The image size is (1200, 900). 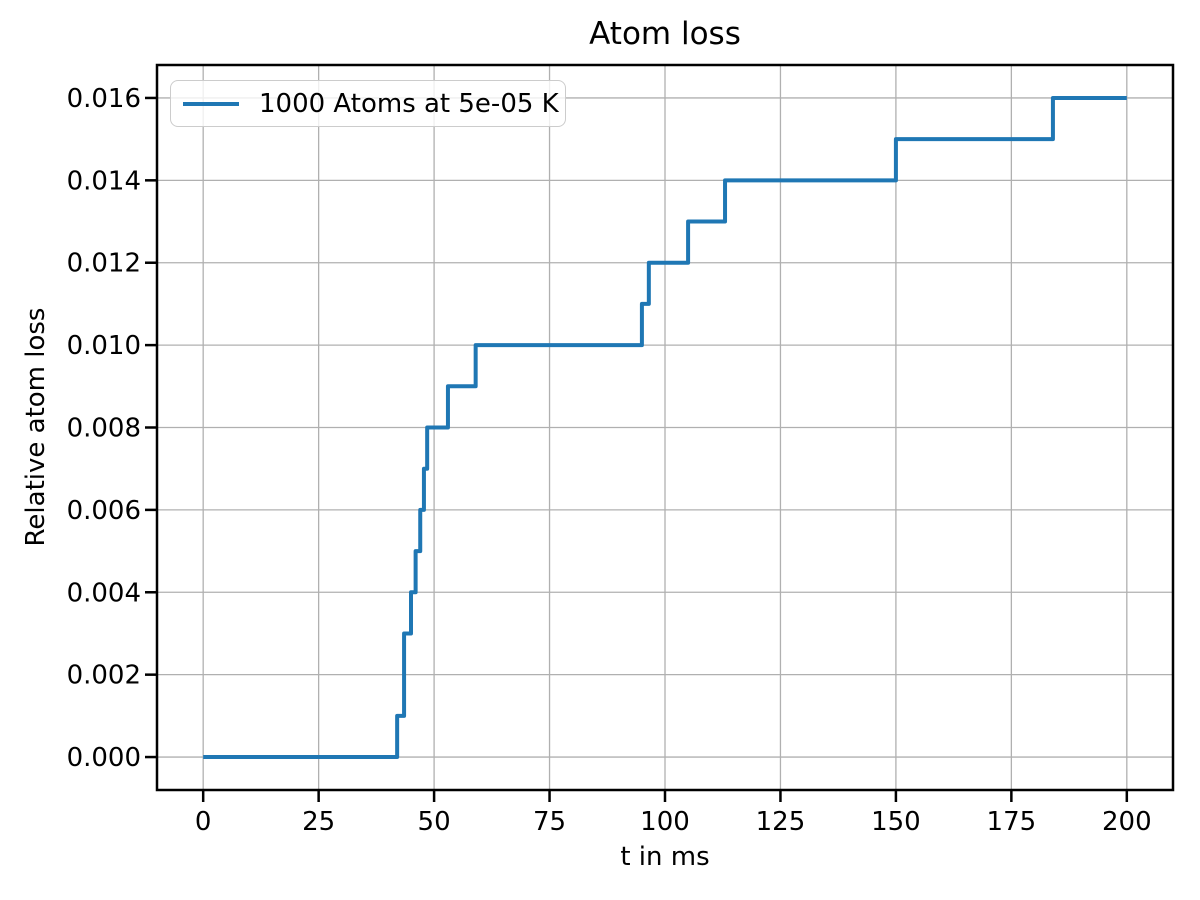 I want to click on y-axis-label: Relative atom loss, so click(x=36, y=427).